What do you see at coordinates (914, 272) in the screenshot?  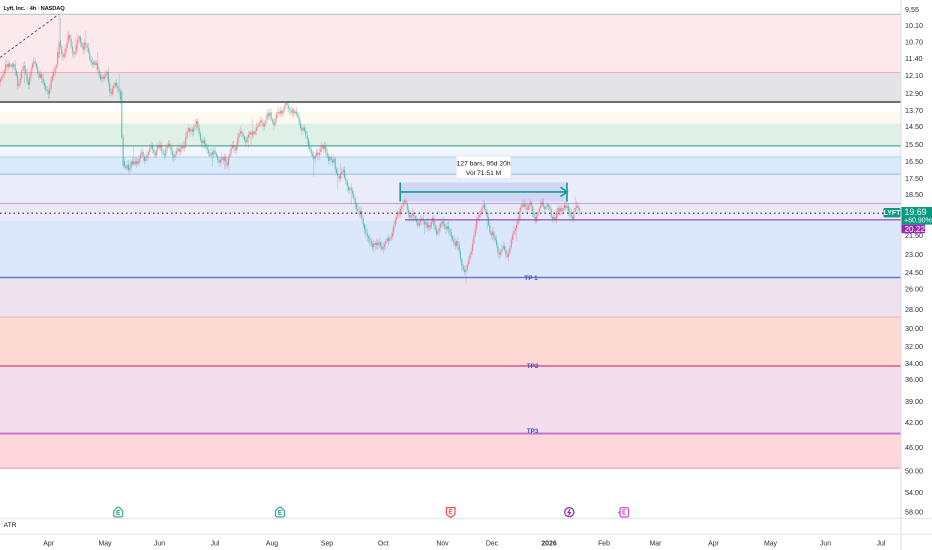 I see `svg-text: 24.50` at bounding box center [914, 272].